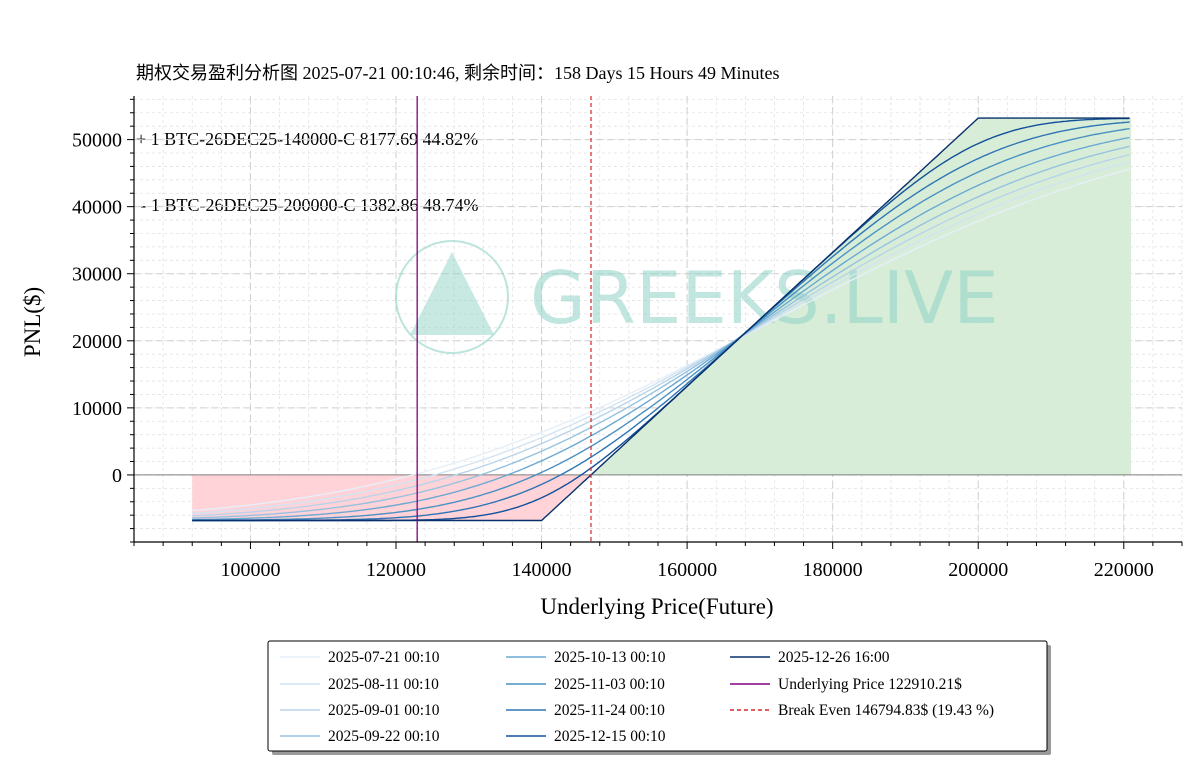 Image resolution: width=1200 pixels, height=772 pixels. I want to click on watermark: GREEKS.LIVE, so click(697, 297).